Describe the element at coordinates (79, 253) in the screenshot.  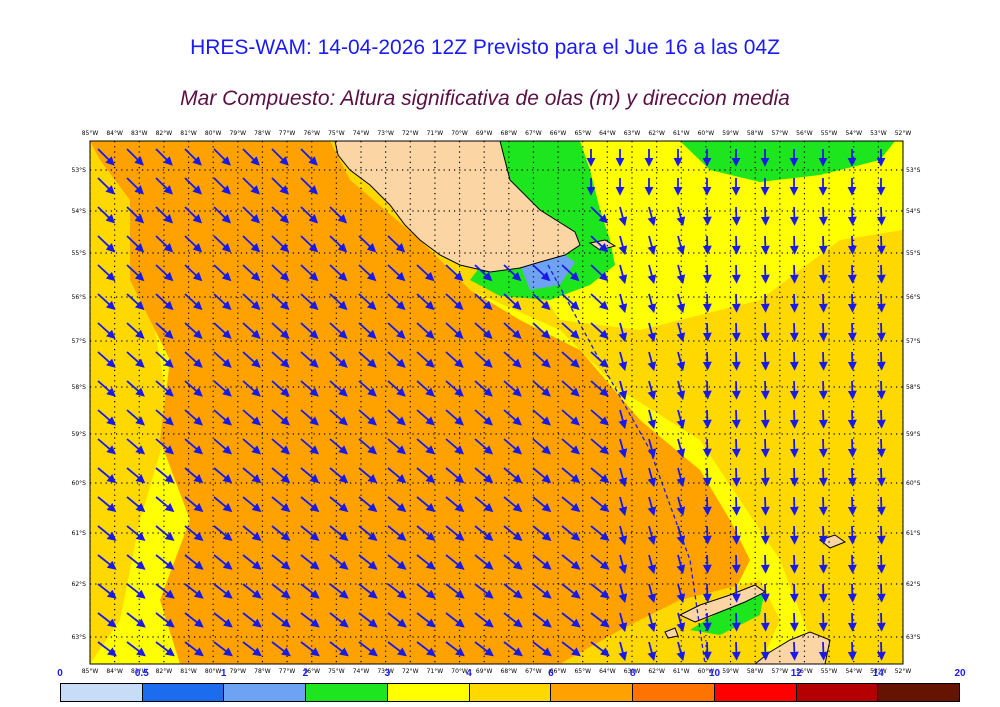
I see `lat-tick-label: 55°S` at that location.